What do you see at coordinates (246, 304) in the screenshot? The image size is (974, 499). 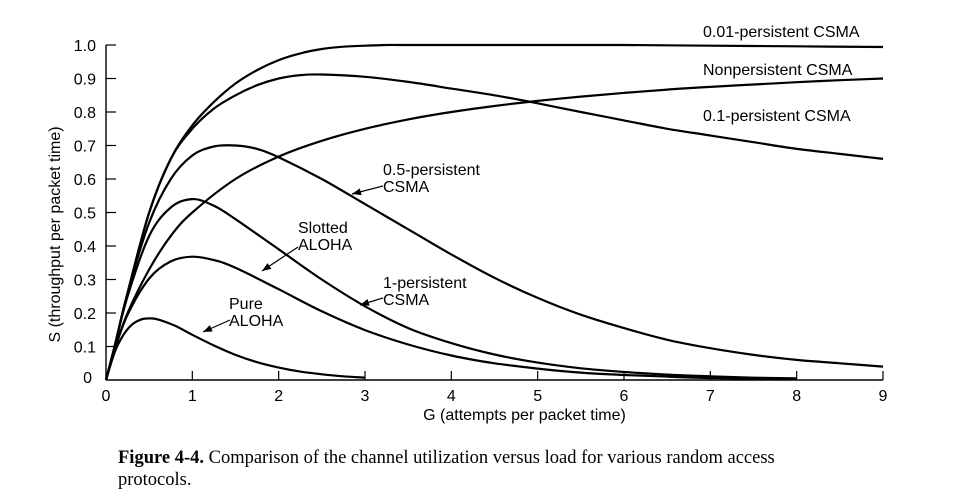 I see `series-label-pure-aloha: Pure` at bounding box center [246, 304].